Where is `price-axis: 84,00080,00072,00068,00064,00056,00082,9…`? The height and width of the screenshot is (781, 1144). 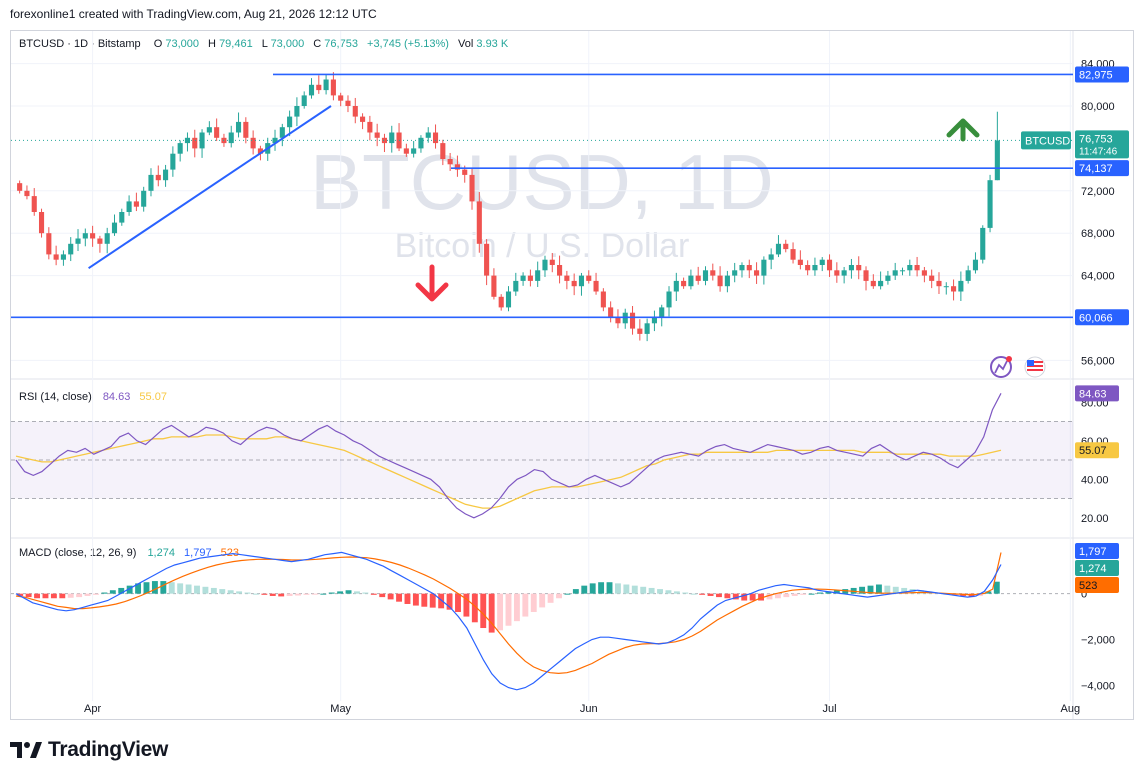
price-axis: 84,00080,00072,00068,00064,00056,00082,9… is located at coordinates (1102, 376).